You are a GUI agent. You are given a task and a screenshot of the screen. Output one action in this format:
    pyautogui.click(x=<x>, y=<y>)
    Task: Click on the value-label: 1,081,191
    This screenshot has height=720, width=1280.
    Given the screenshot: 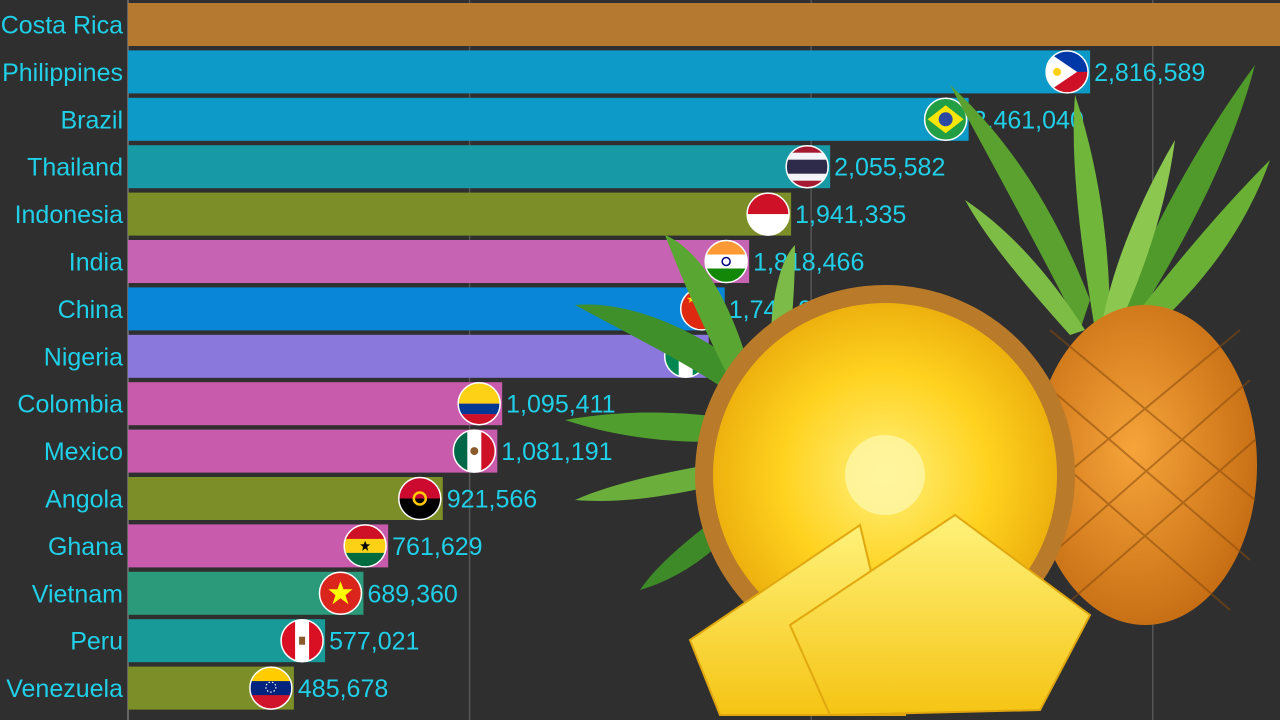 What is the action you would take?
    pyautogui.click(x=556, y=452)
    